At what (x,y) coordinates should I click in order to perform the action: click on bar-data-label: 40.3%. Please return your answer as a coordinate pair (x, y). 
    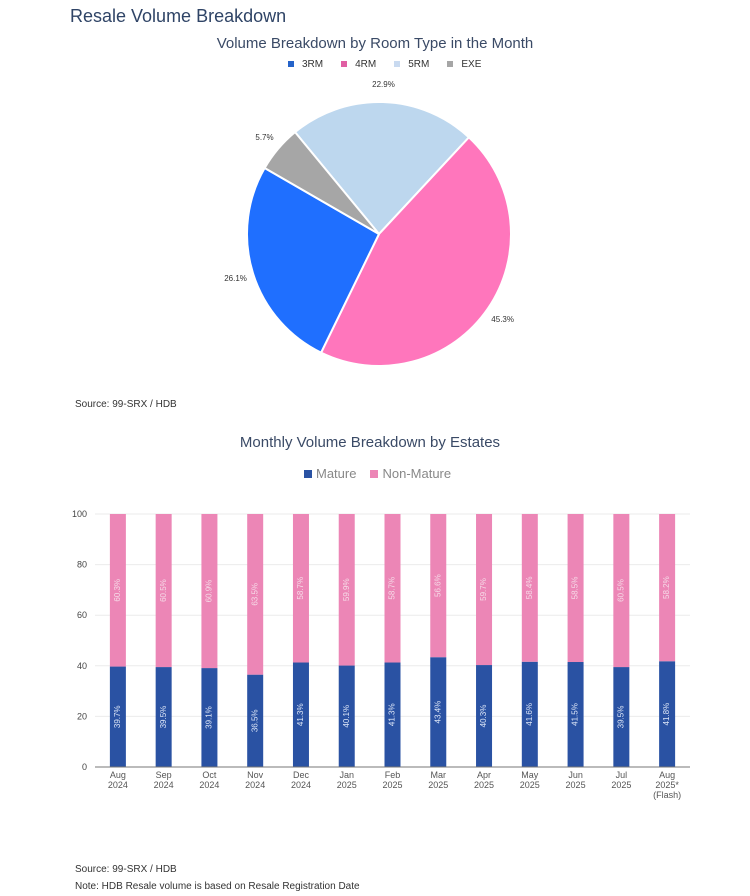
    Looking at the image, I should click on (483, 716).